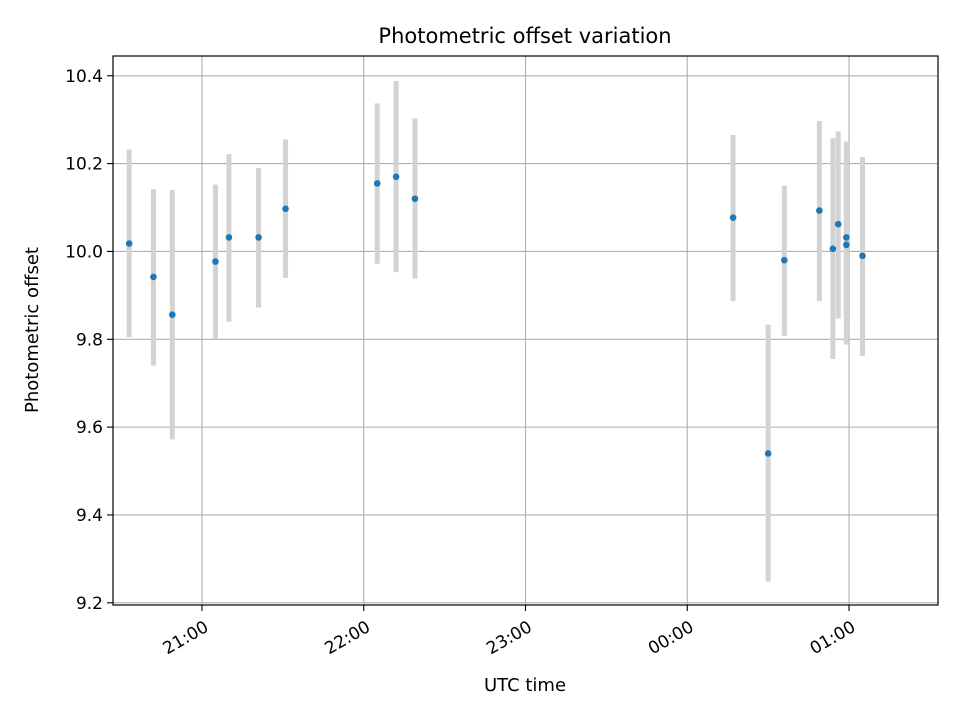 The width and height of the screenshot is (960, 720). What do you see at coordinates (89, 428) in the screenshot?
I see `y-tick-label: 9.6` at bounding box center [89, 428].